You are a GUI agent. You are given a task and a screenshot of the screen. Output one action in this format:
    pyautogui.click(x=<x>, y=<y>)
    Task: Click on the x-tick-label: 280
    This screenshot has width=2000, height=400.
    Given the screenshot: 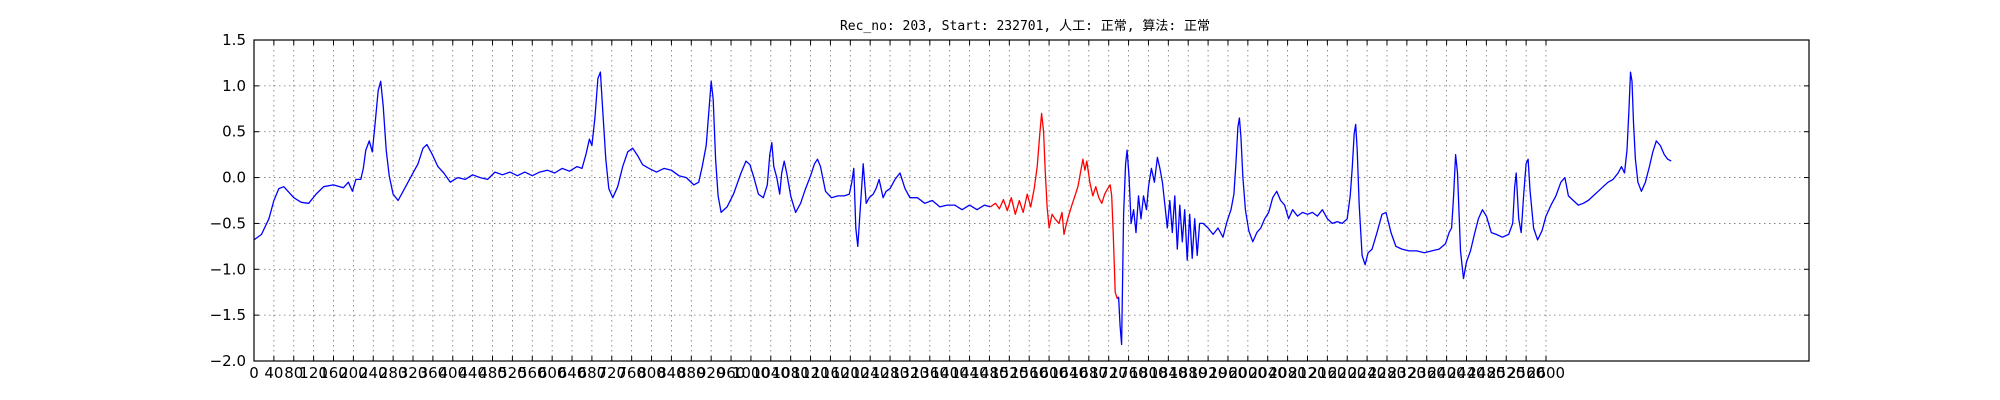 What is the action you would take?
    pyautogui.click(x=393, y=373)
    